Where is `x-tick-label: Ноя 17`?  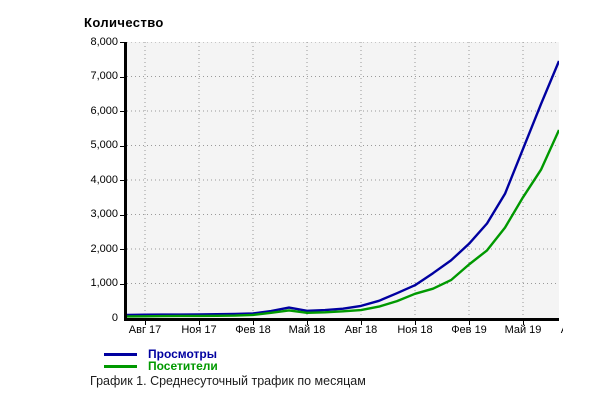 x-tick-label: Ноя 17 is located at coordinates (199, 330).